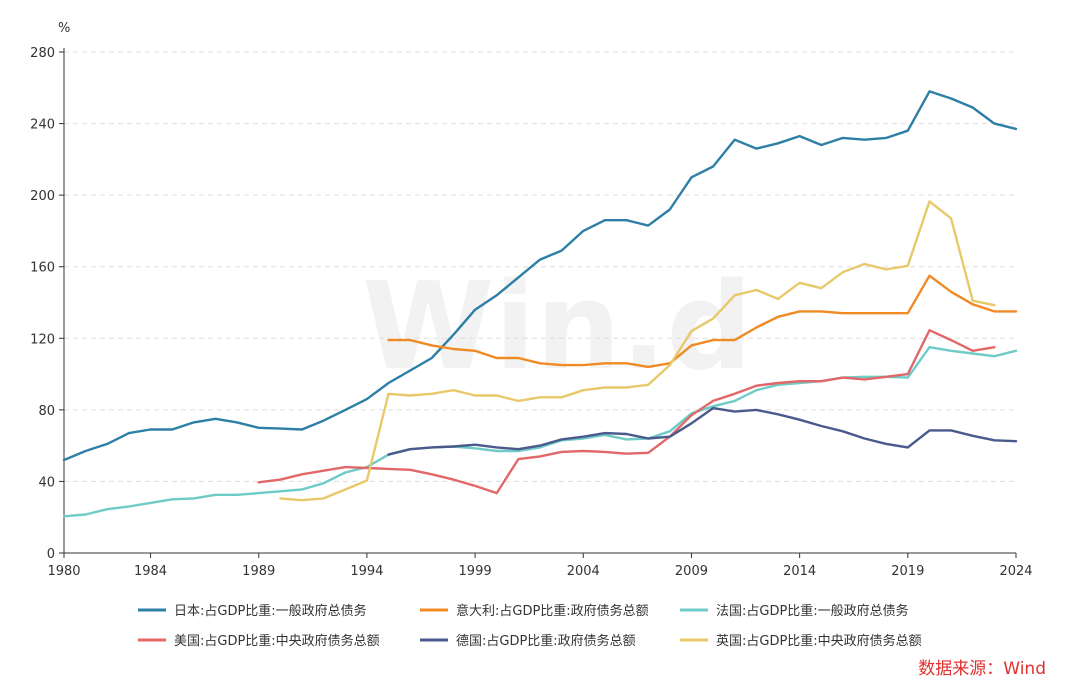 The image size is (1080, 693). What do you see at coordinates (557, 327) in the screenshot?
I see `watermark: Win.d` at bounding box center [557, 327].